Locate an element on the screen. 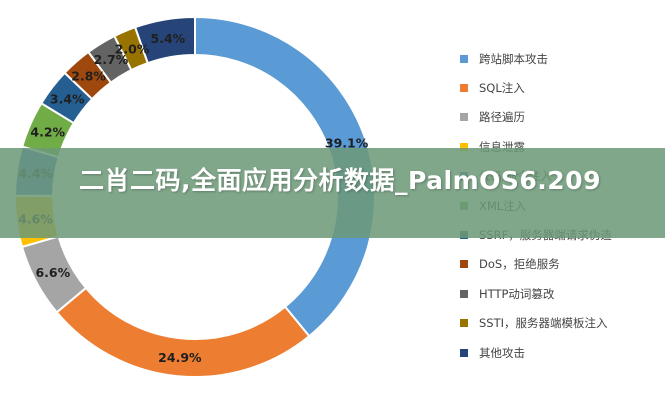 Image resolution: width=665 pixels, height=400 pixels. slice-value-label-8: 2.8% is located at coordinates (88, 76).